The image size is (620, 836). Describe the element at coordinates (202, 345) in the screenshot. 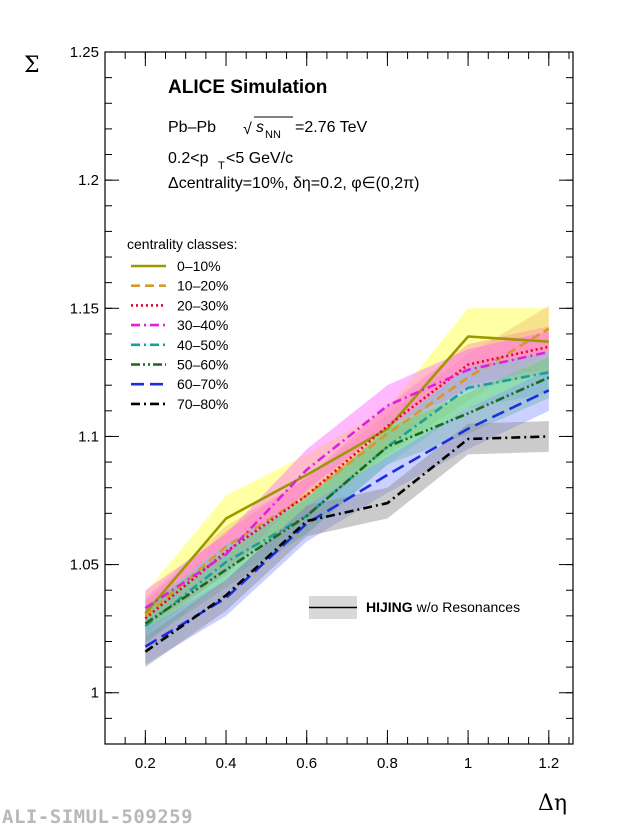

I see `legend-label: 40–50%` at that location.